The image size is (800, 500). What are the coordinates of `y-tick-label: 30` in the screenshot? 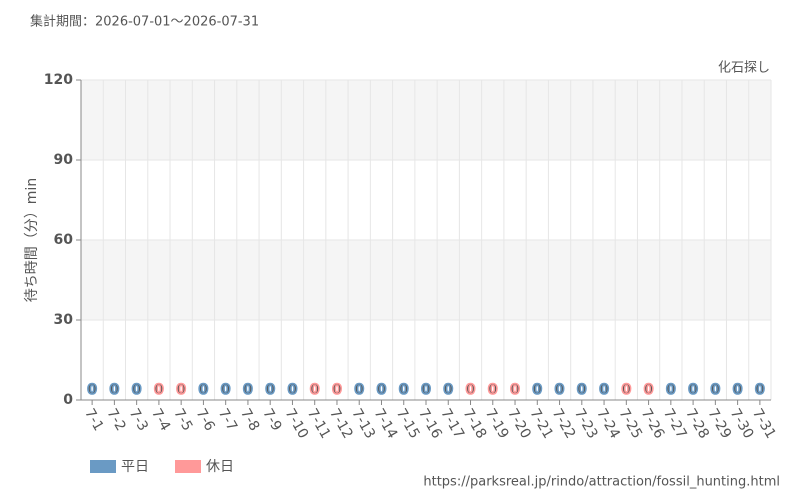 It's located at (64, 320).